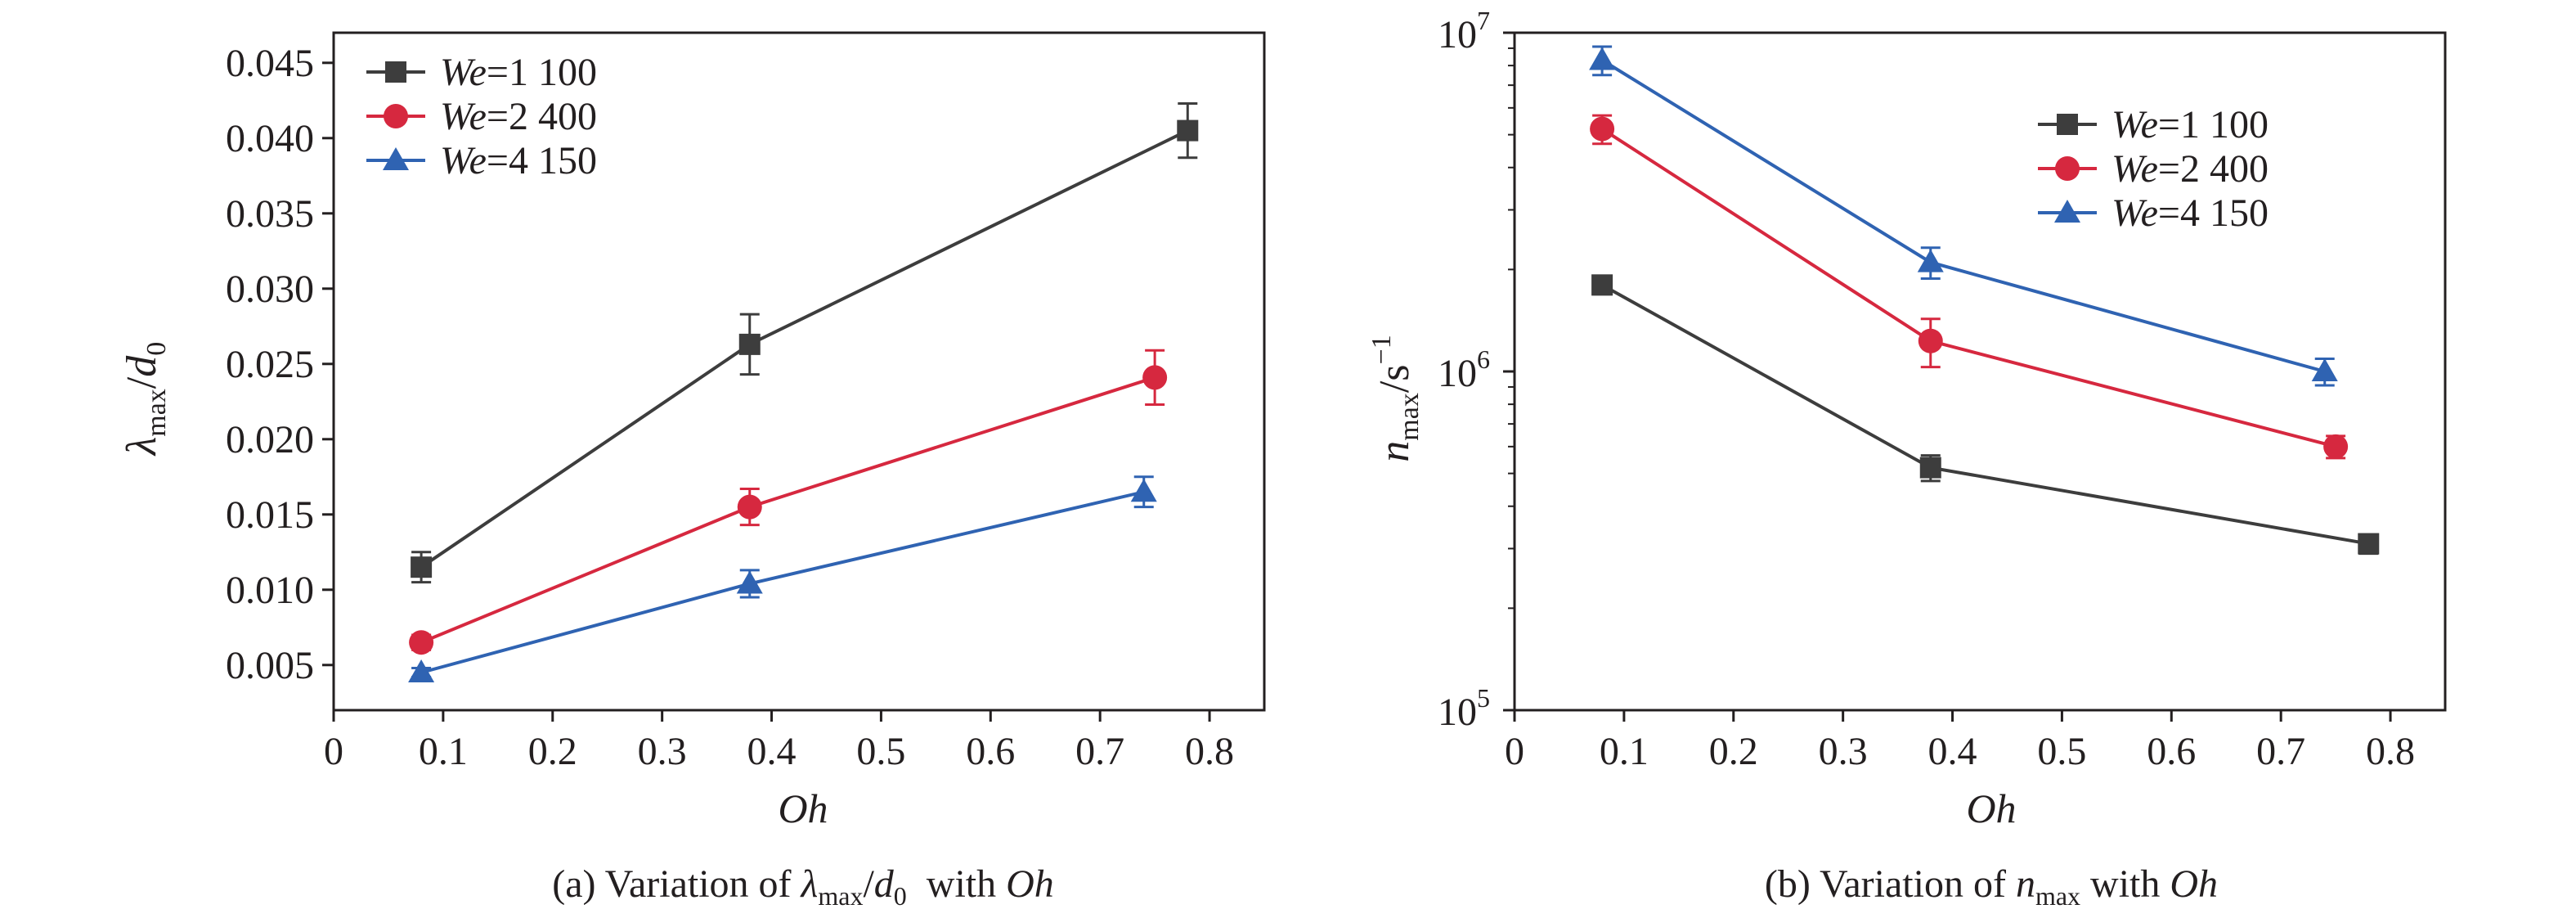 Image resolution: width=2576 pixels, height=918 pixels. What do you see at coordinates (810, 884) in the screenshot?
I see `caption-a-sym1: λ` at bounding box center [810, 884].